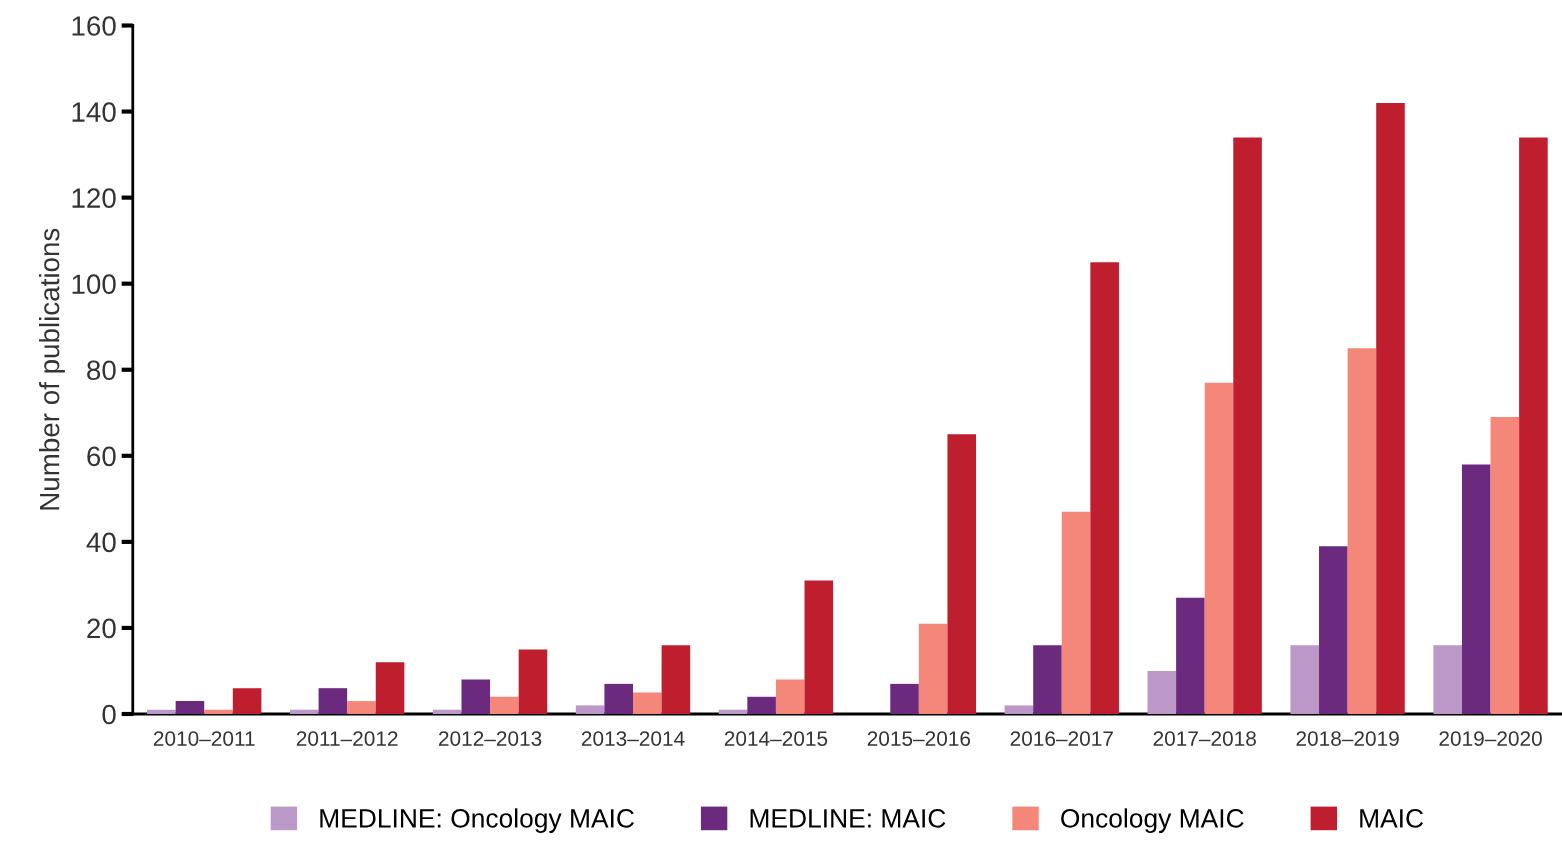 This screenshot has height=850, width=1562. Describe the element at coordinates (919, 738) in the screenshot. I see `x-tick-label: 2015–2016` at that location.